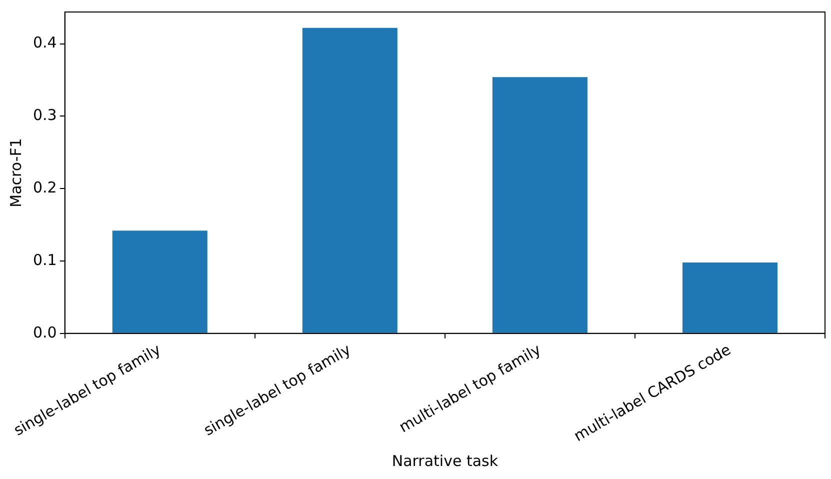  Describe the element at coordinates (15, 173) in the screenshot. I see `y-axis-title: Macro-F1` at that location.